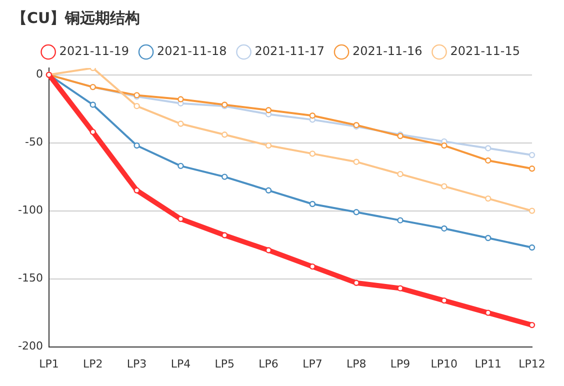 Image resolution: width=564 pixels, height=386 pixels. I want to click on y-tick-label: -150, so click(30, 278).